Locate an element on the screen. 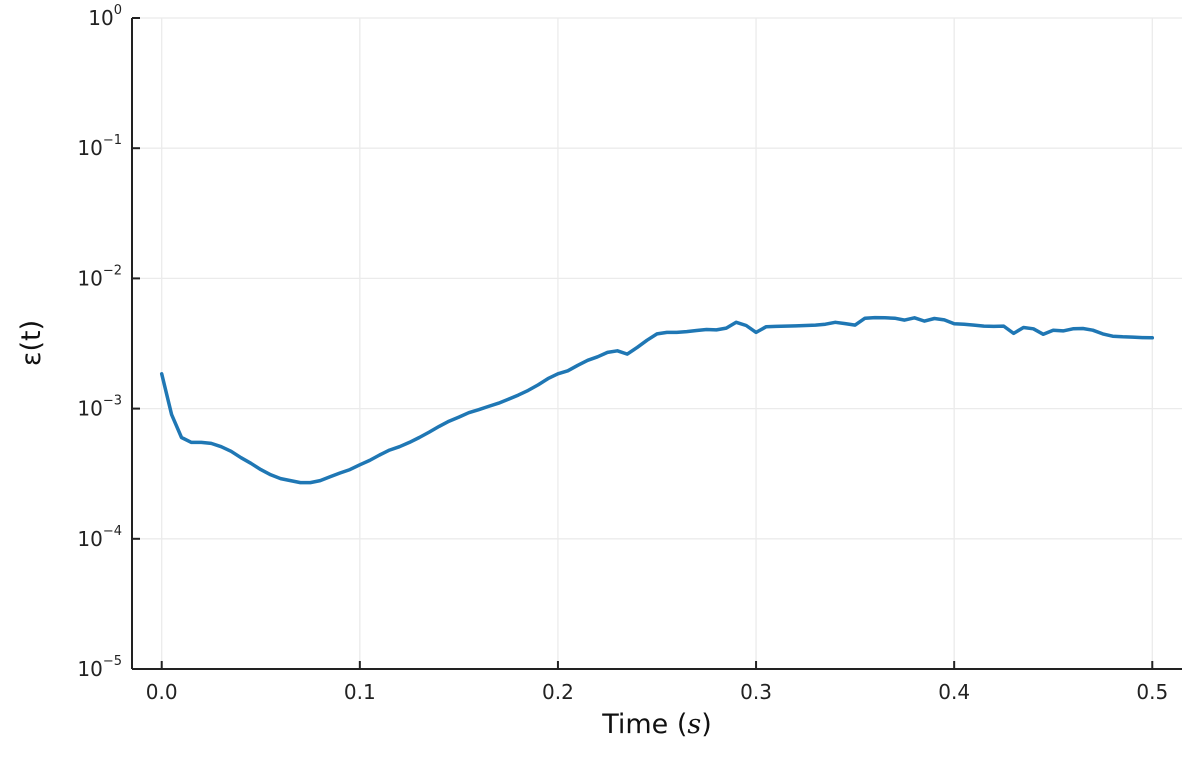 The width and height of the screenshot is (1192, 780). y-tick-label: 10⁻¹ is located at coordinates (99, 146).